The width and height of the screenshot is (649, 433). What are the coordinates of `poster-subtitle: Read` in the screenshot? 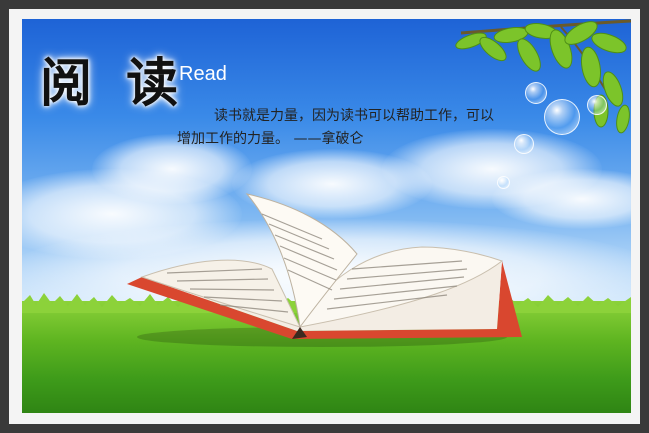 It's located at (203, 74).